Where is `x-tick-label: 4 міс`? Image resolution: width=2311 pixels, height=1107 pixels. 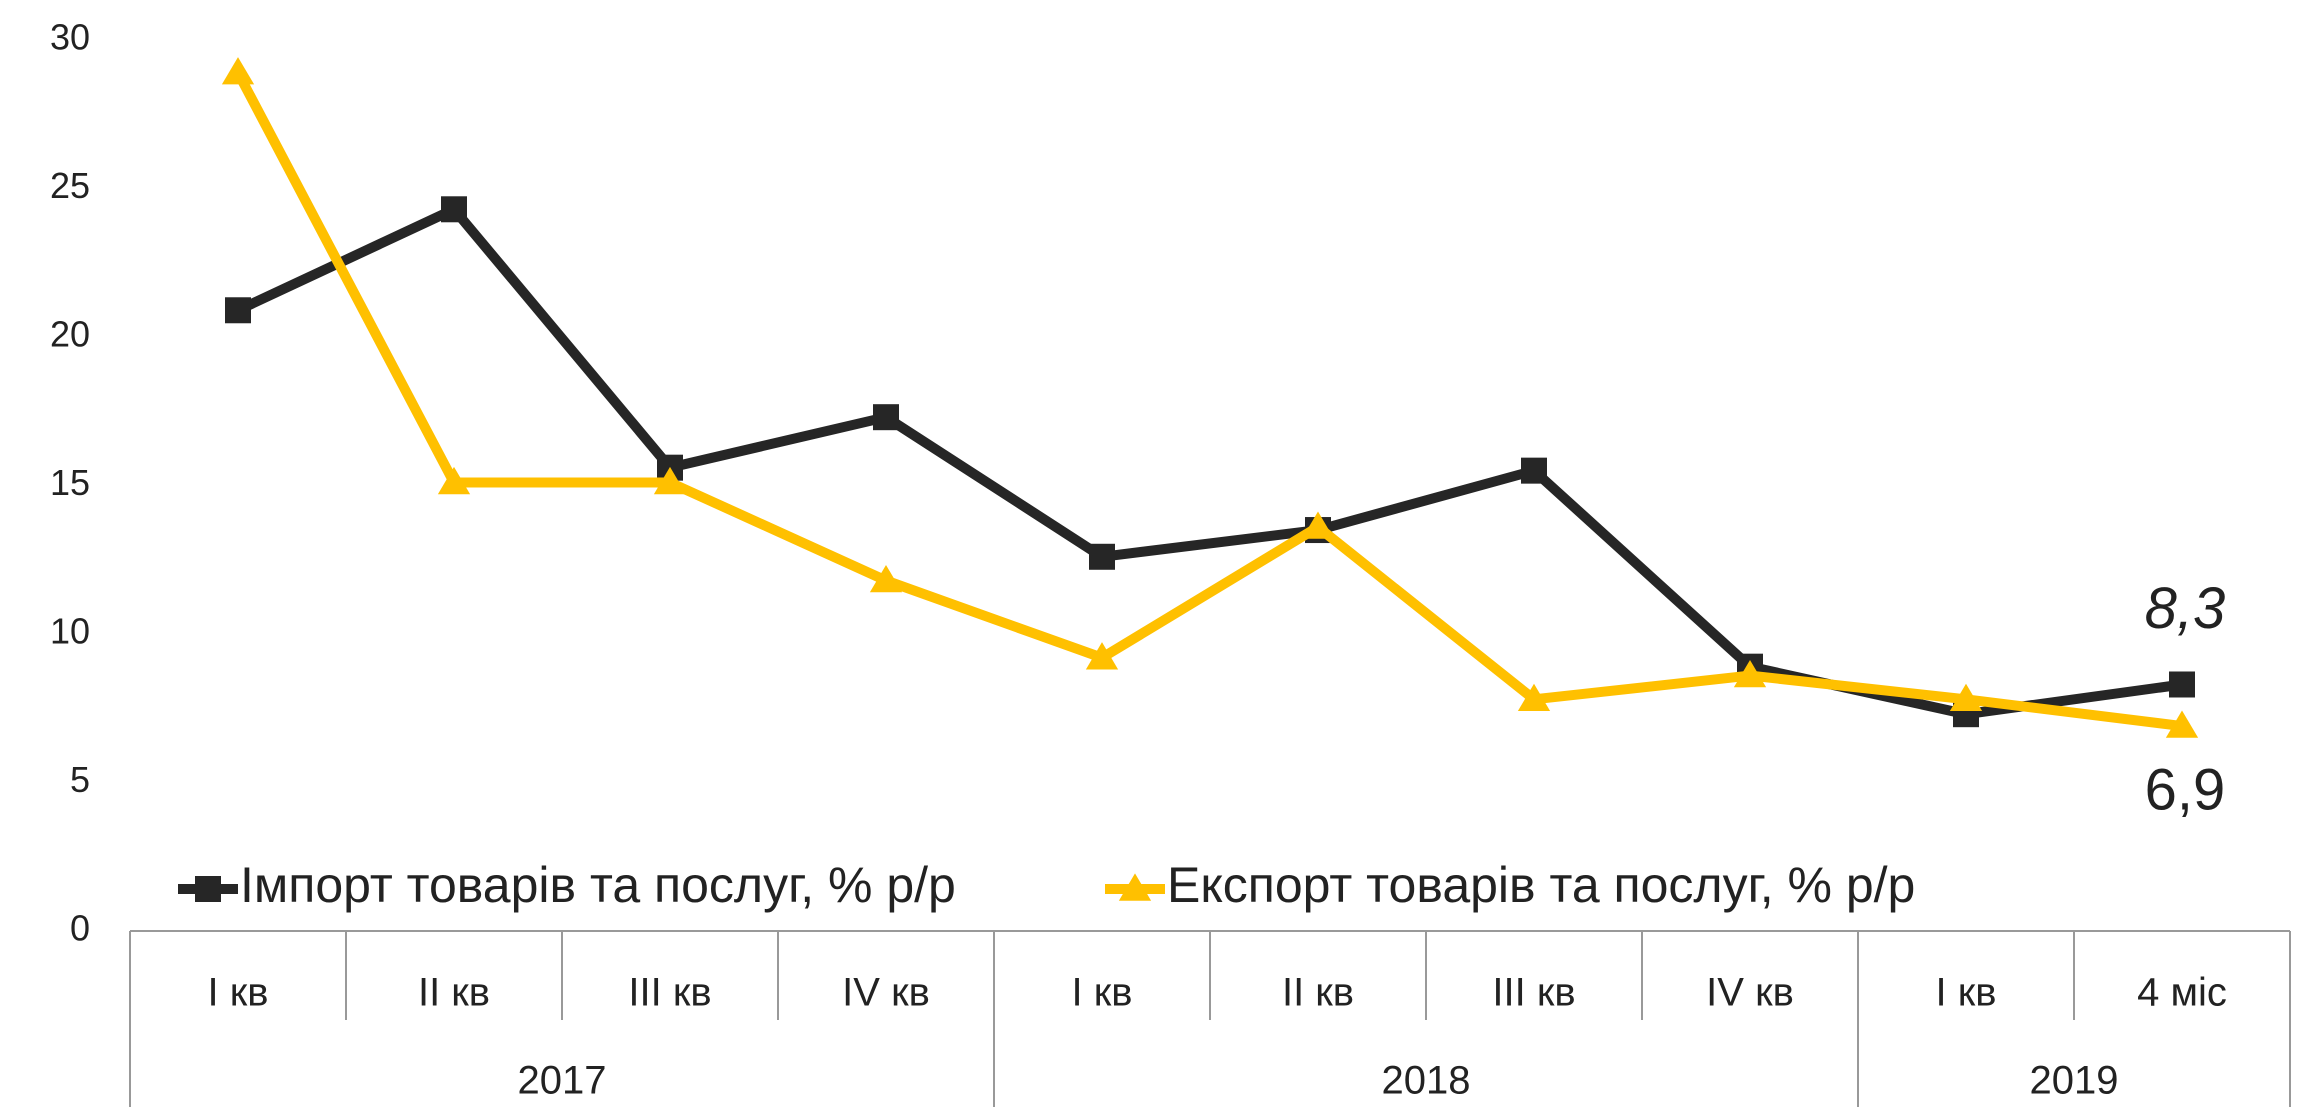 x-tick-label: 4 міс is located at coordinates (2182, 993).